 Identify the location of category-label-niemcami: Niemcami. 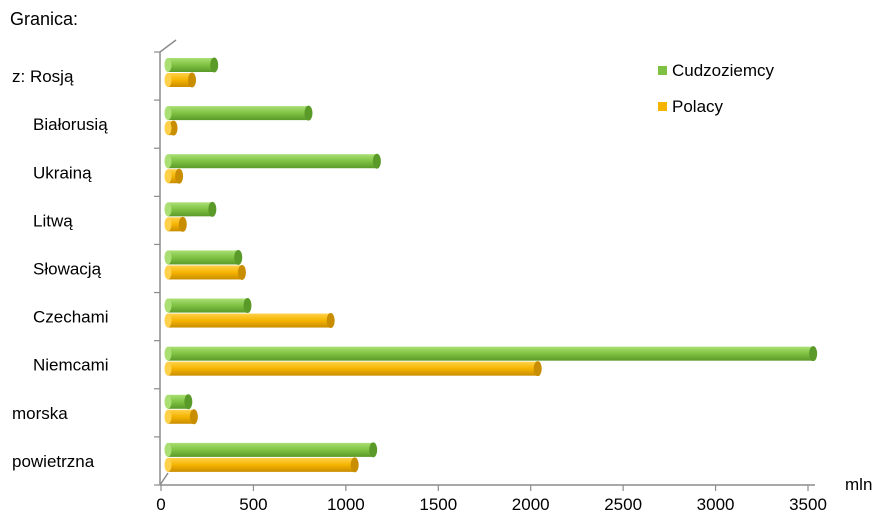
(71, 365).